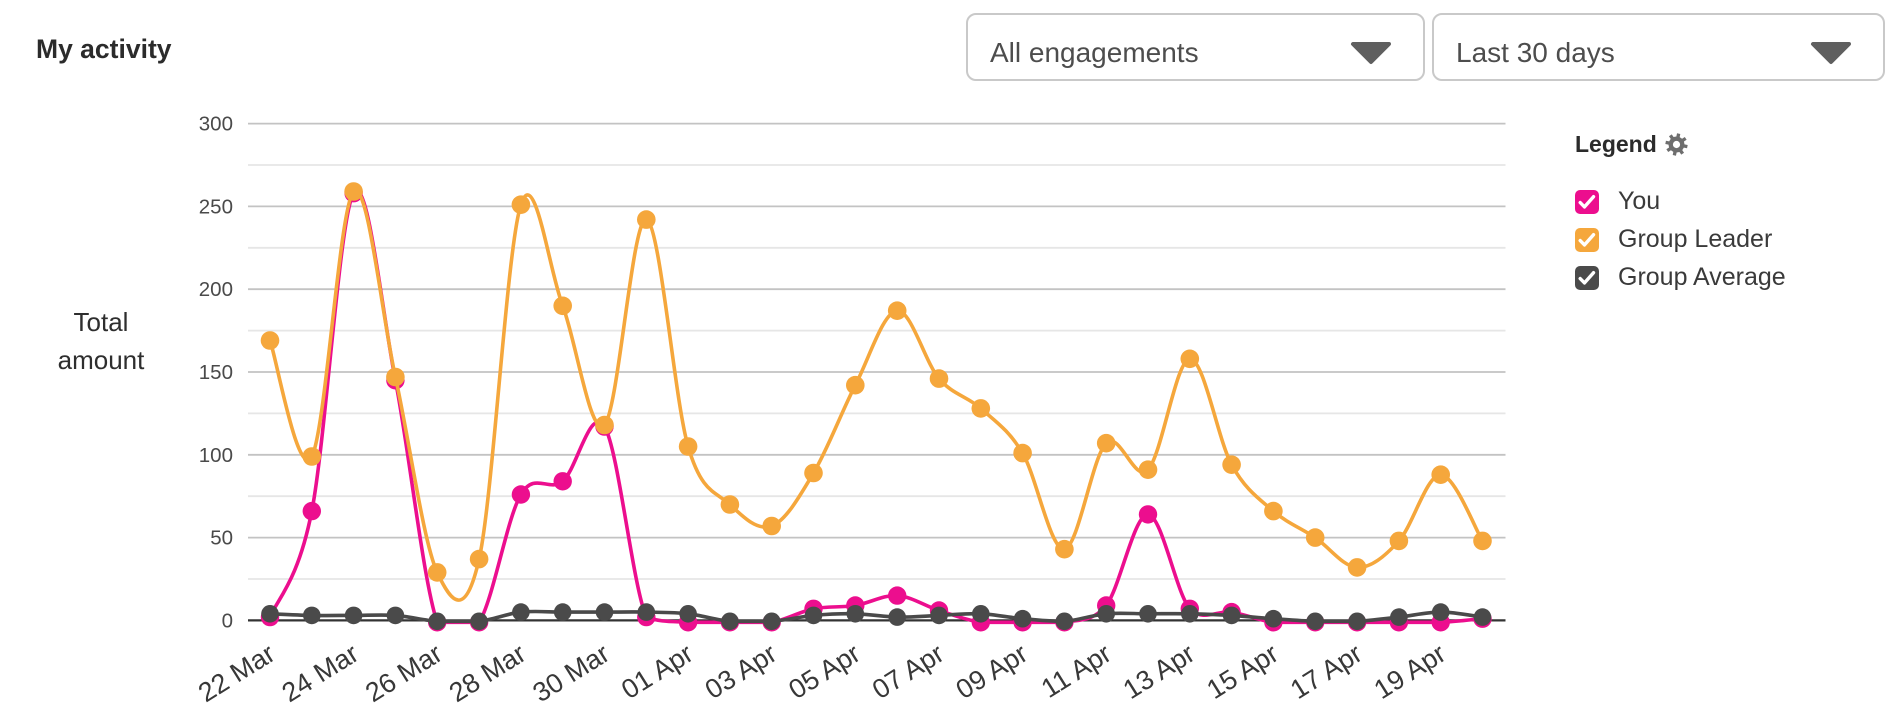 Image resolution: width=1904 pixels, height=712 pixels. I want to click on svg-text: 19 Apr, so click(1410, 671).